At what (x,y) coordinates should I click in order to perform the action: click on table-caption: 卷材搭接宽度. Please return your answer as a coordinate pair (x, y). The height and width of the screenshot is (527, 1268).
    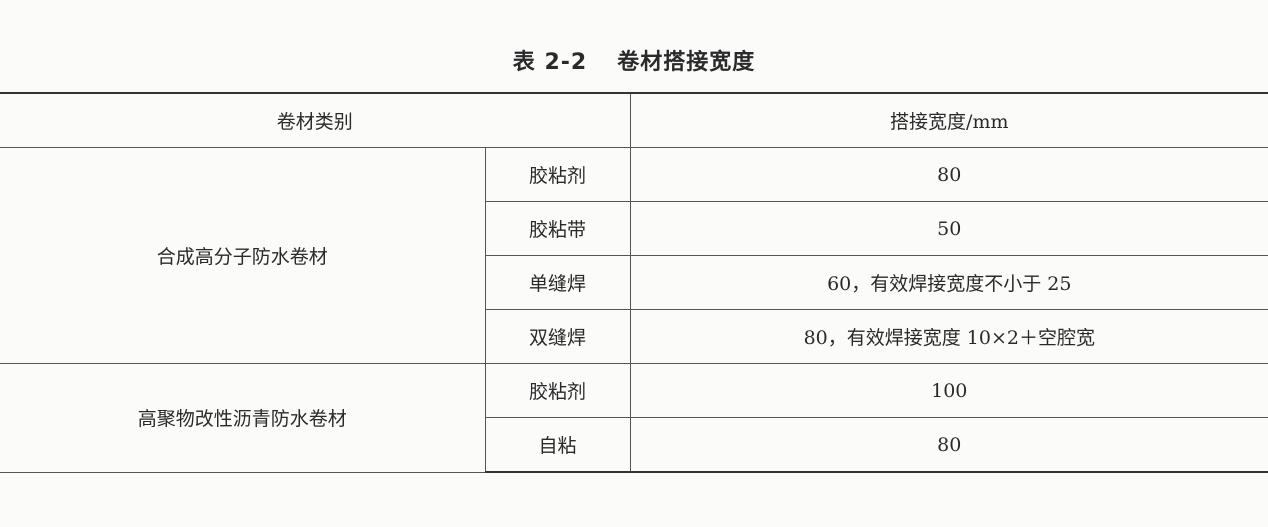
    Looking at the image, I should click on (686, 62).